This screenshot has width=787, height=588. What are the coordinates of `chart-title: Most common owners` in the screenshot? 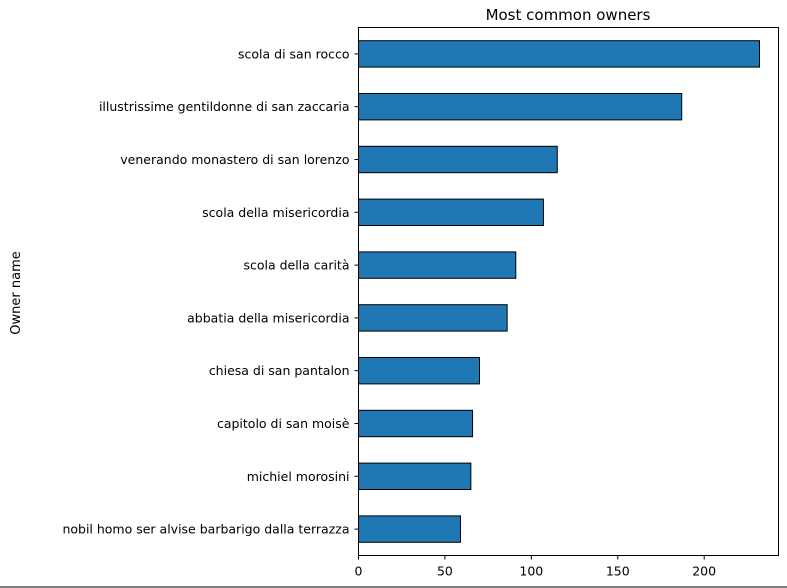 It's located at (568, 15).